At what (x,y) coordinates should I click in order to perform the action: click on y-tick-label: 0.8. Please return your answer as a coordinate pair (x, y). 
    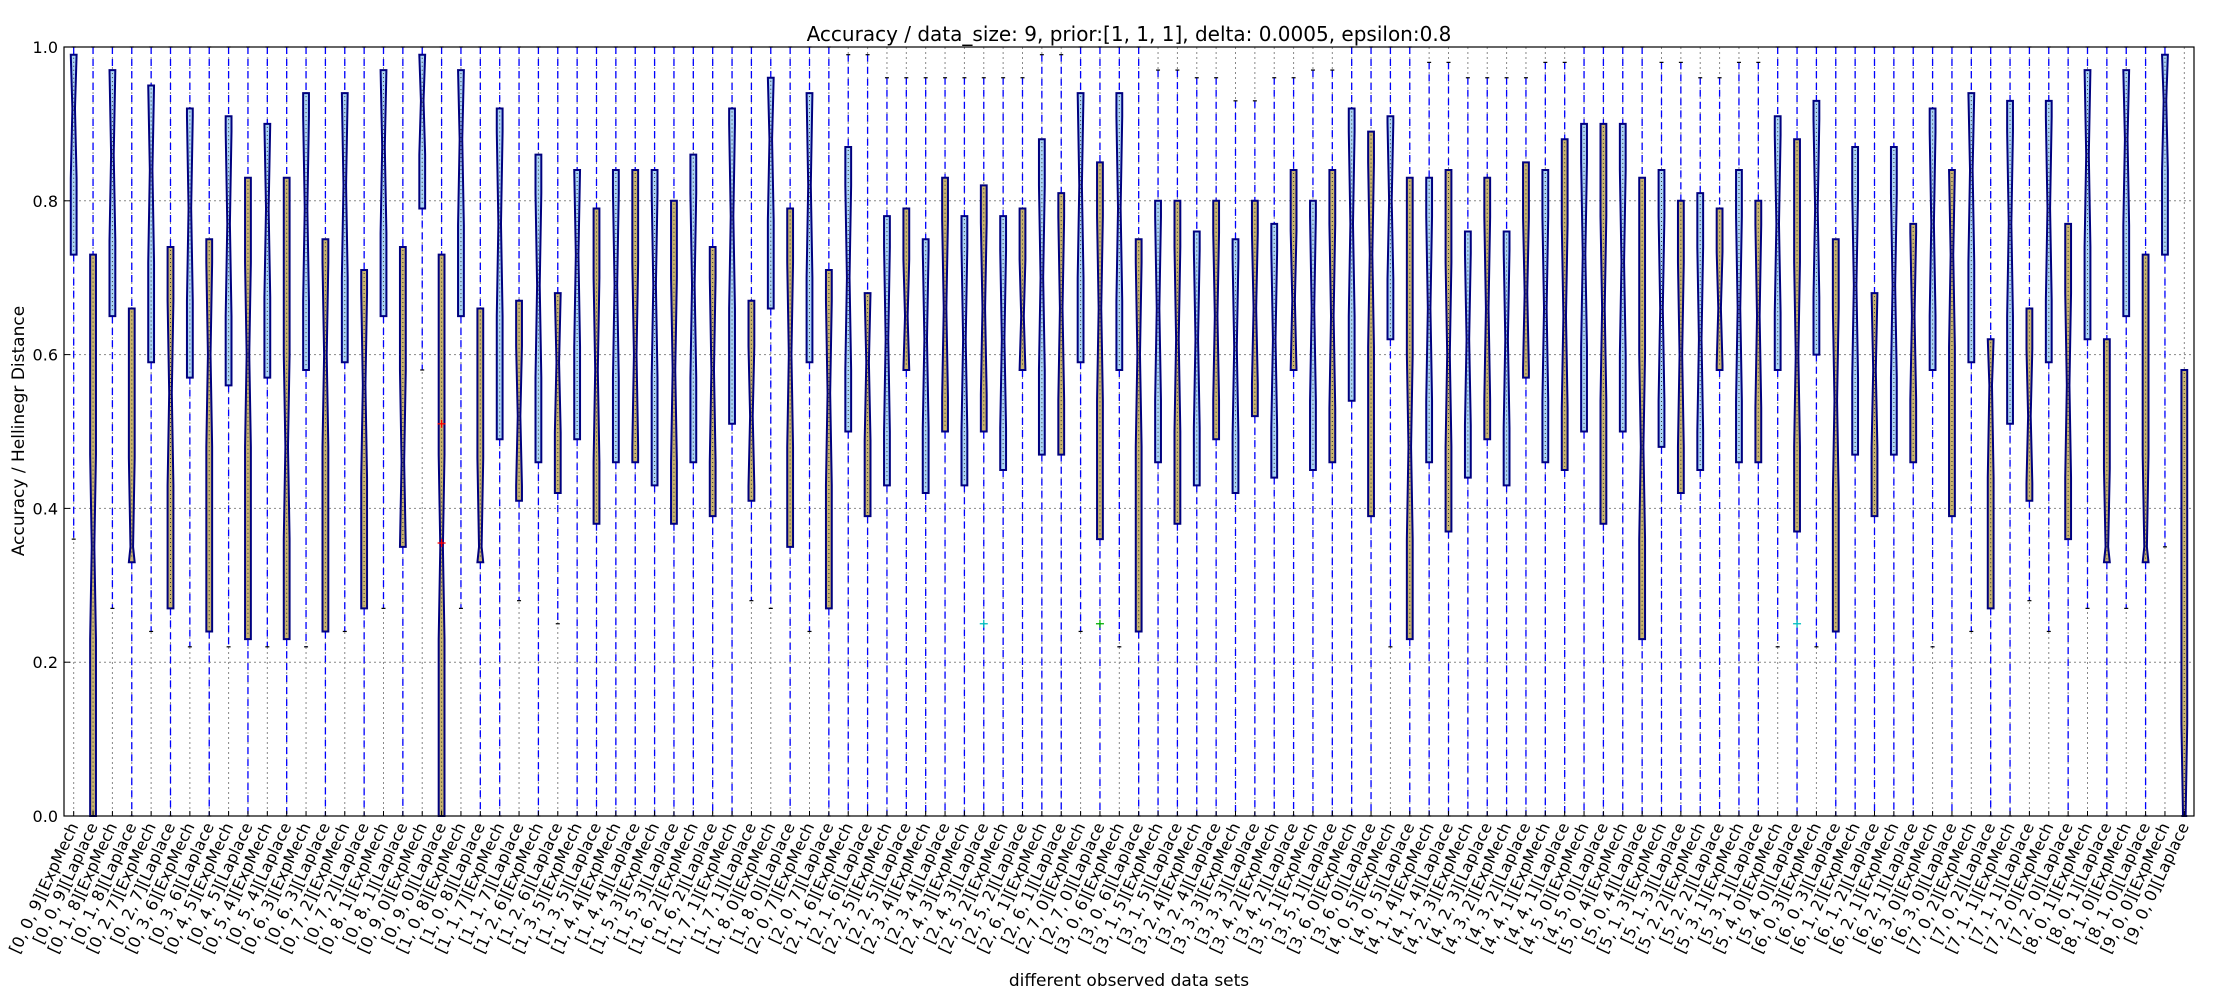
    Looking at the image, I should click on (45, 201).